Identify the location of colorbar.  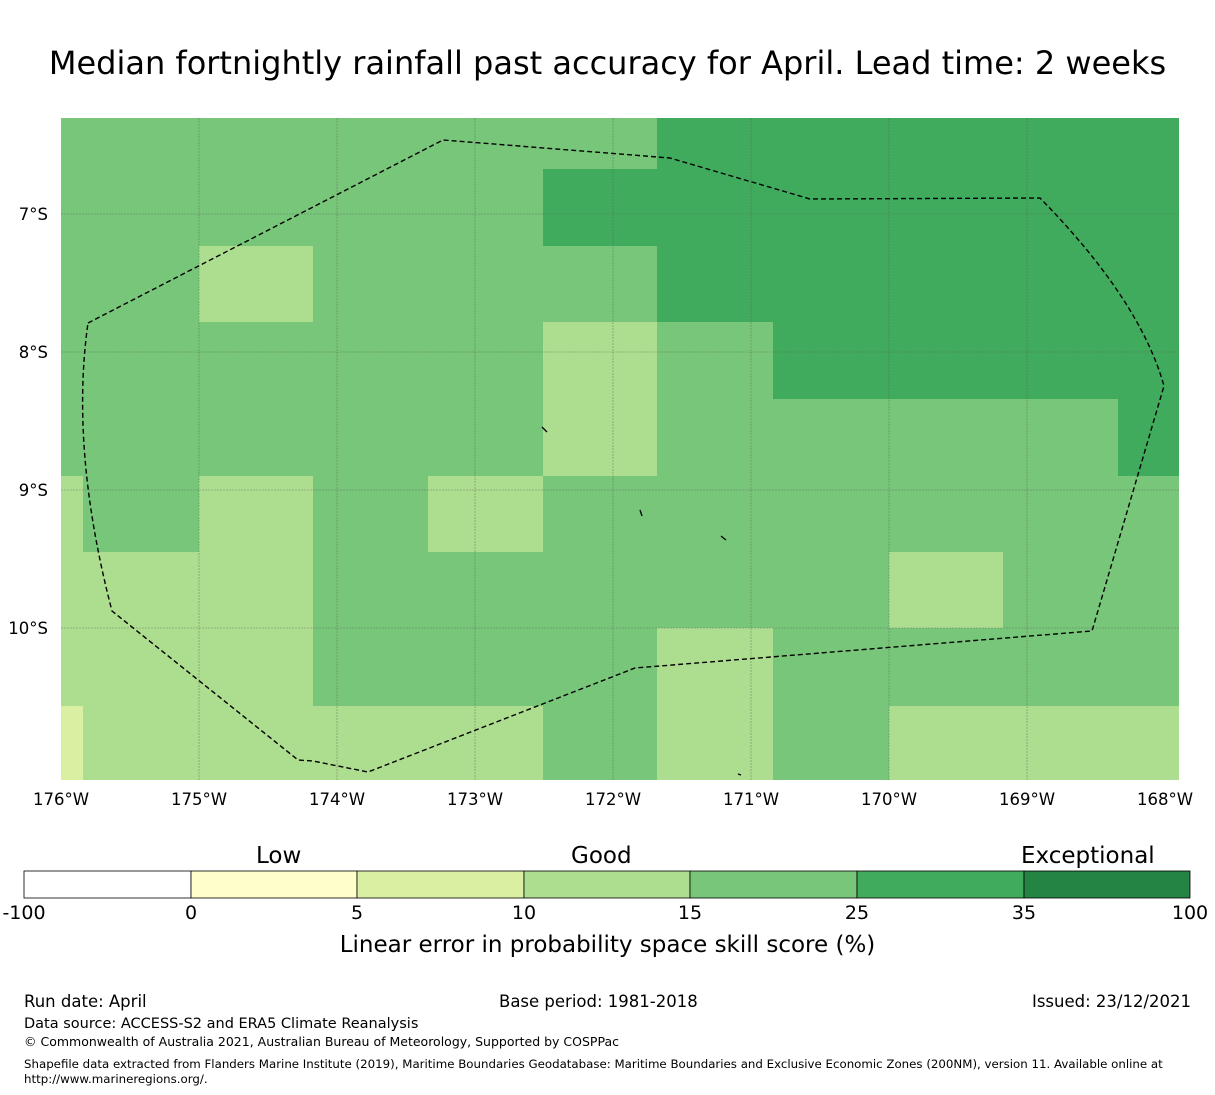
(607, 884).